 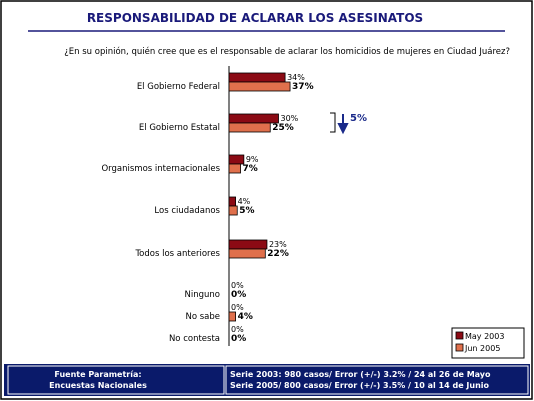 What do you see at coordinates (290, 118) in the screenshot?
I see `value-label: 30%` at bounding box center [290, 118].